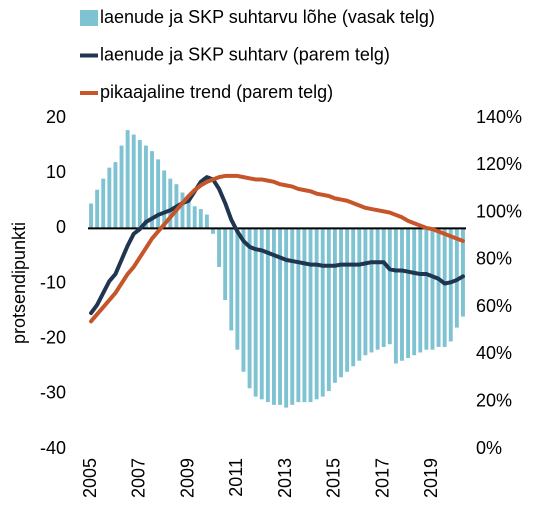 This screenshot has height=511, width=544. Describe the element at coordinates (334, 478) in the screenshot. I see `x-tick-label: 2015` at that location.